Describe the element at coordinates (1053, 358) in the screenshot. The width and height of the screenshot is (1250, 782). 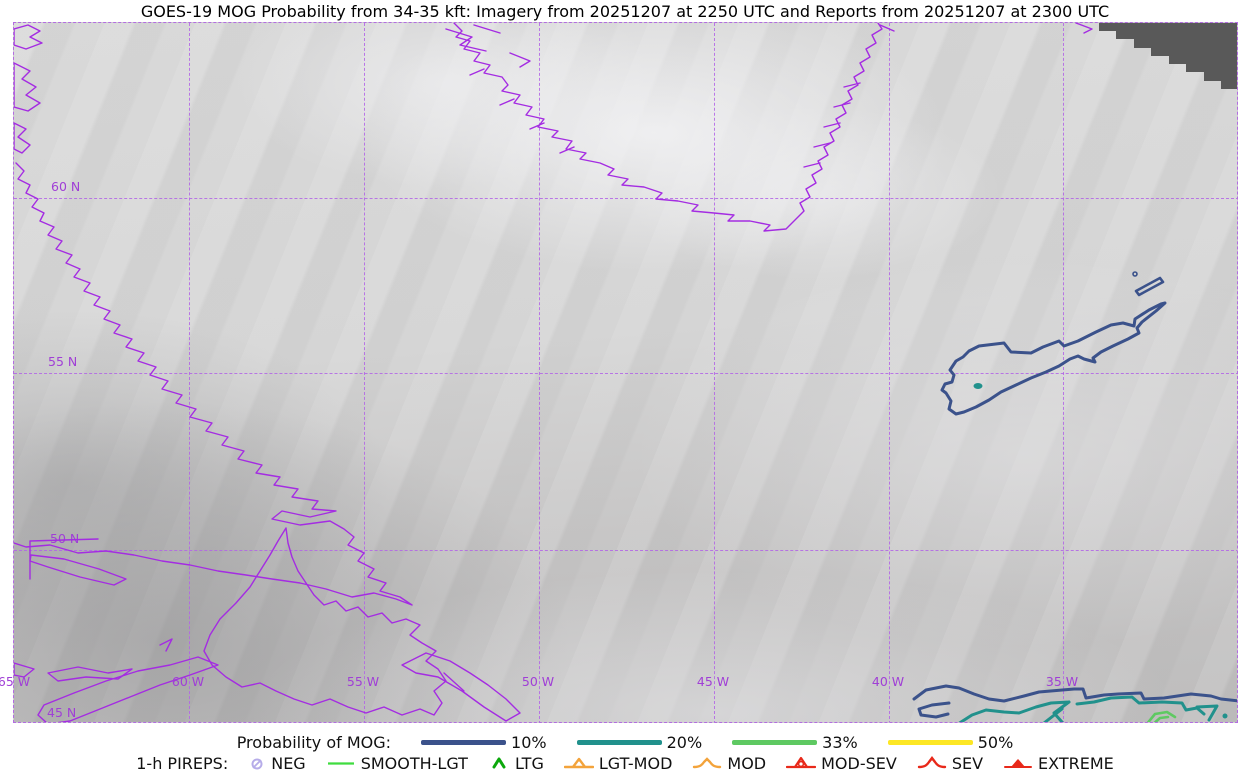
I see `contour-10pct-main` at that location.